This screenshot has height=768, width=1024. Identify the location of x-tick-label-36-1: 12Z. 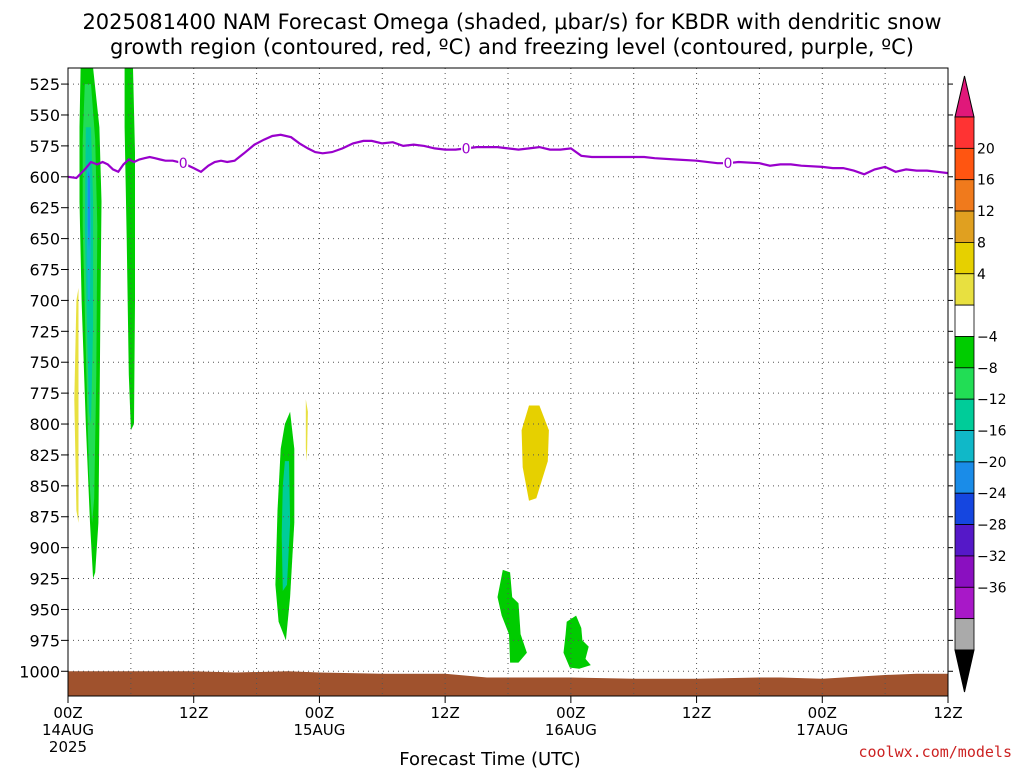
(444, 713).